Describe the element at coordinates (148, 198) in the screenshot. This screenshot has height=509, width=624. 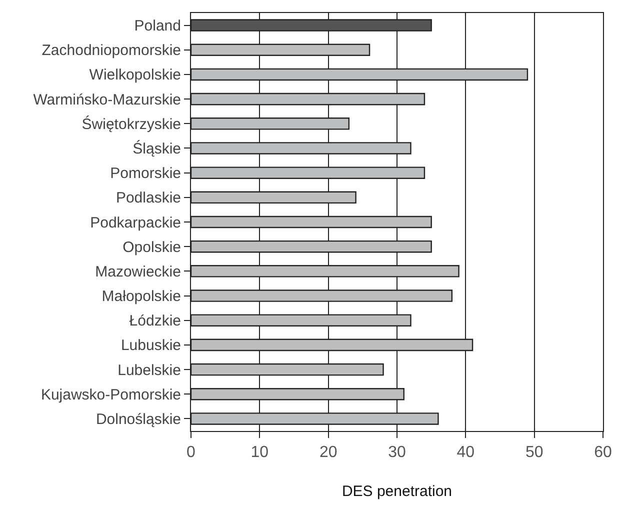
I see `y-tick-label: Podlaskie` at that location.